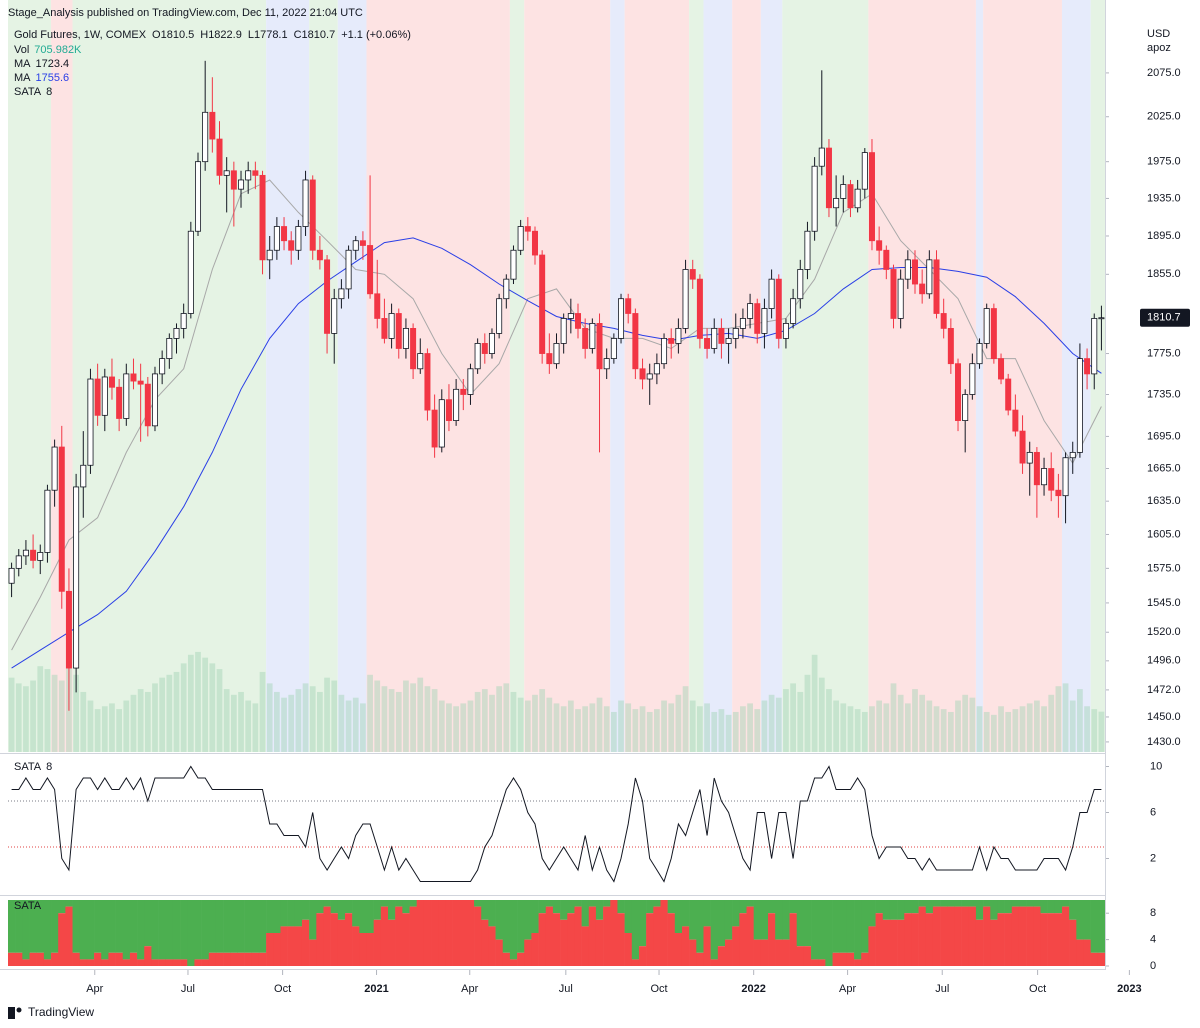 Image resolution: width=1200 pixels, height=1028 pixels. What do you see at coordinates (268, 35) in the screenshot?
I see `quote-item: L1778.1` at bounding box center [268, 35].